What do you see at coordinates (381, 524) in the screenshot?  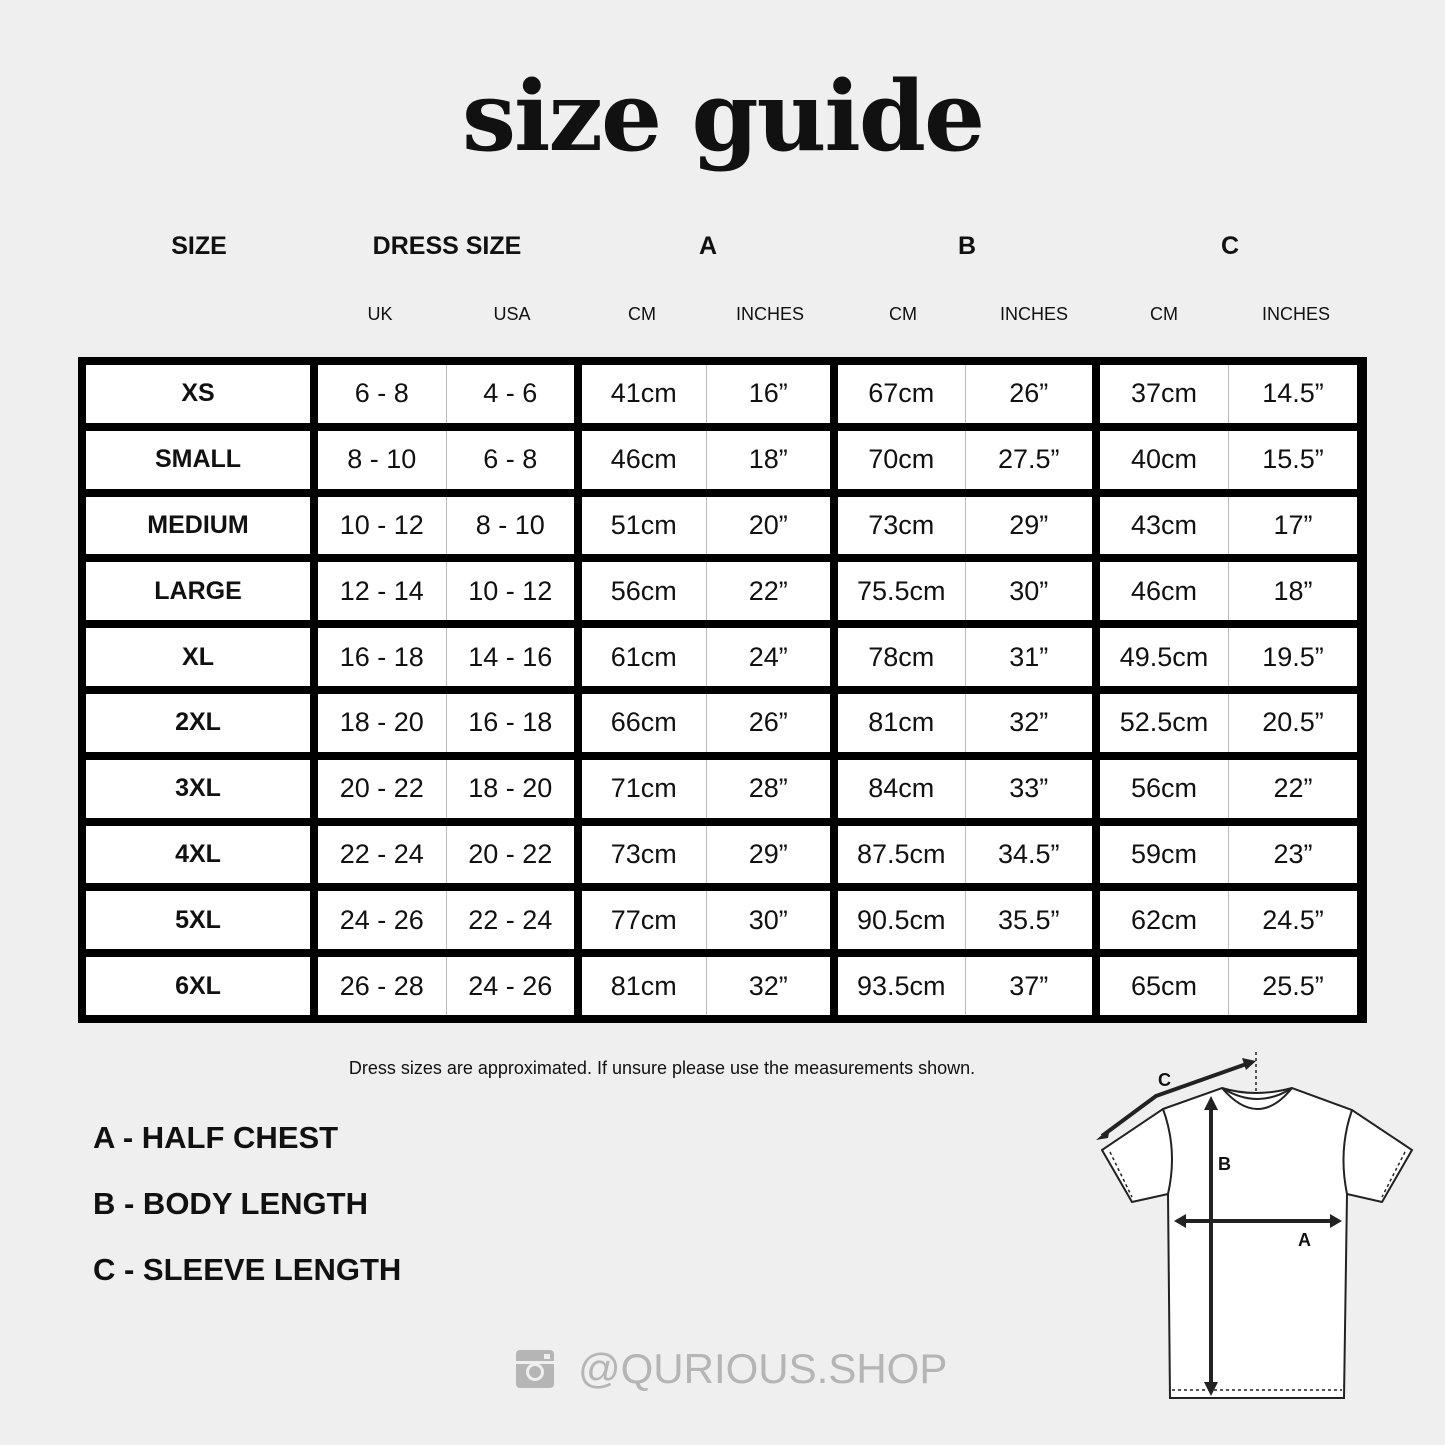 I see `cell-uk: 10 - 12` at bounding box center [381, 524].